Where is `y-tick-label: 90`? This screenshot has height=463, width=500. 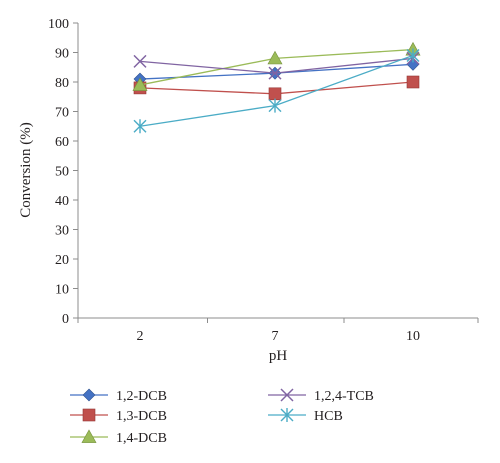
y-tick-label: 90 is located at coordinates (62, 54).